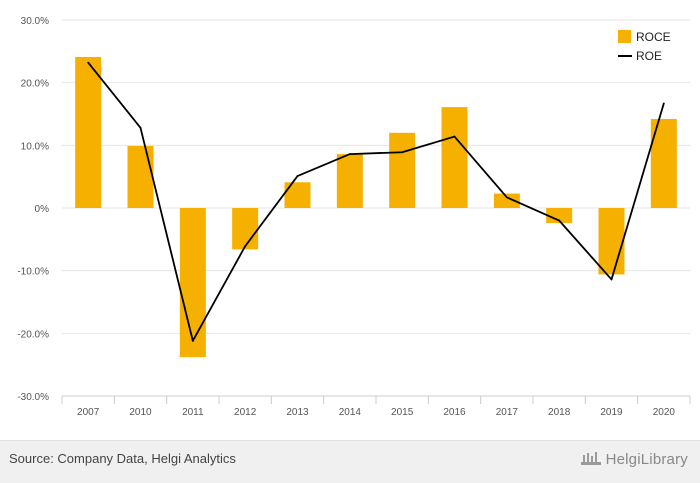 This screenshot has width=700, height=483. I want to click on x-tick-label: 2018, so click(559, 412).